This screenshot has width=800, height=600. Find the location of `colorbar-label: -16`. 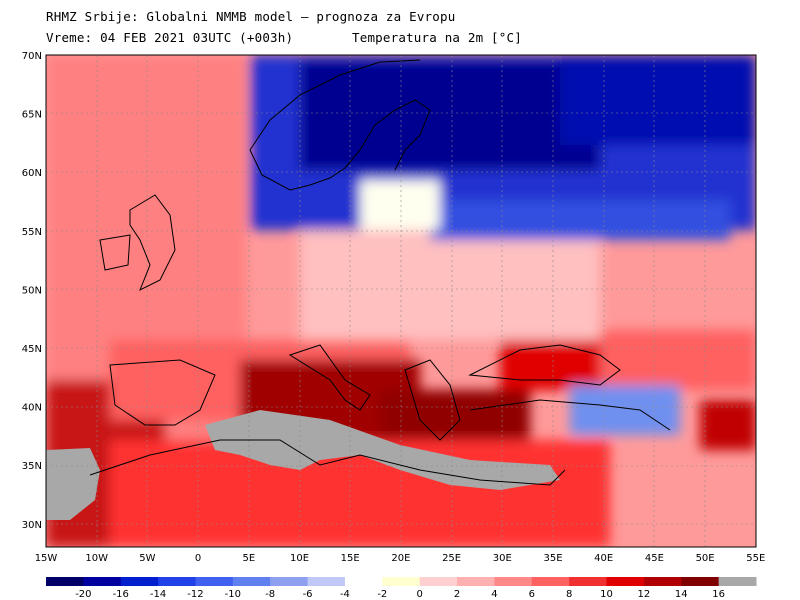

colorbar-label: -16 is located at coordinates (121, 594).